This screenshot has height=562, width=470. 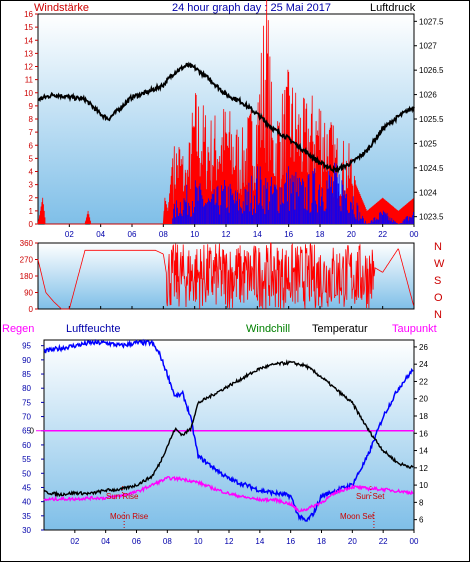 I want to click on temperature-y-tick-label: 24, so click(x=423, y=364).